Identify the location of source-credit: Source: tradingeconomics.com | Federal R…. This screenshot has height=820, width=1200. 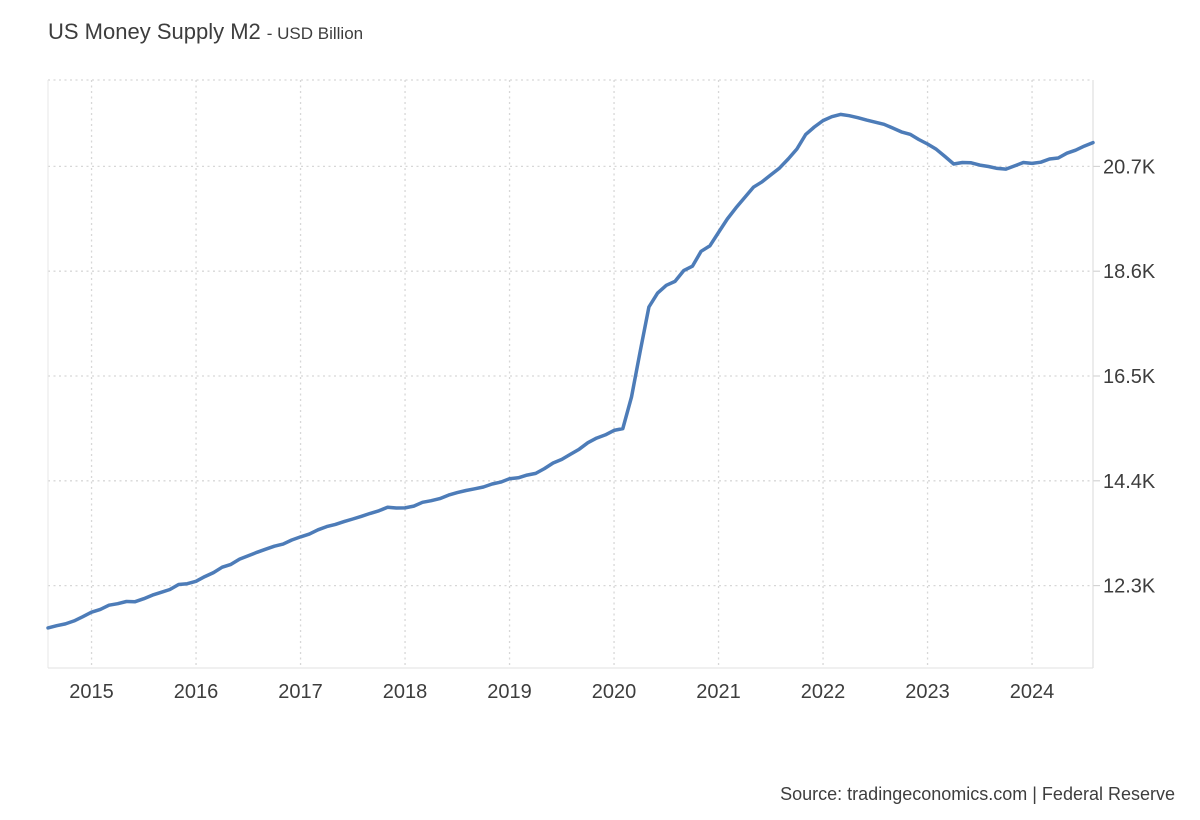
(977, 794).